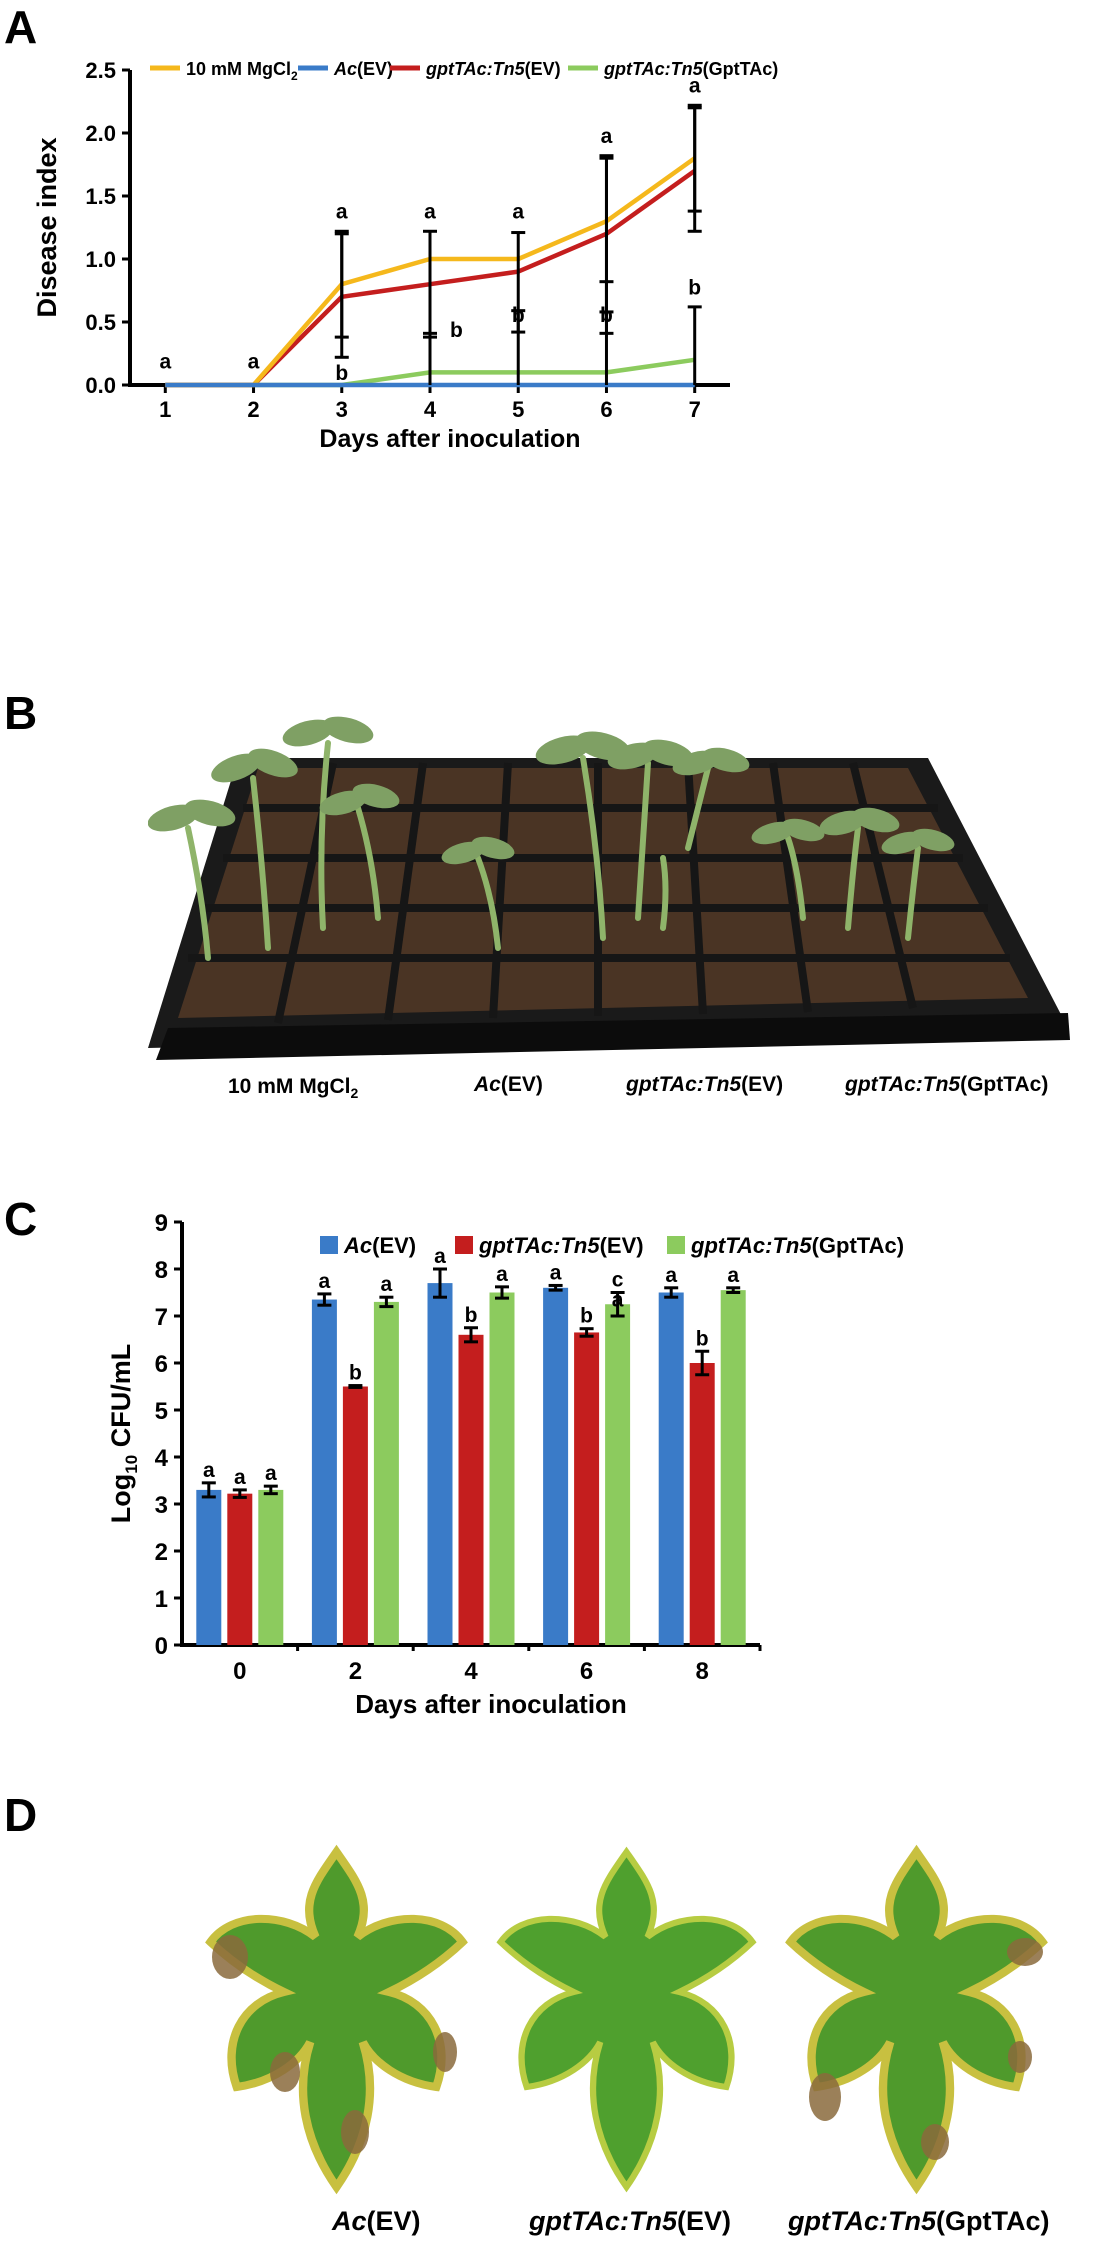 This screenshot has width=1098, height=2244. I want to click on y-tick-label: 0.0, so click(100, 385).